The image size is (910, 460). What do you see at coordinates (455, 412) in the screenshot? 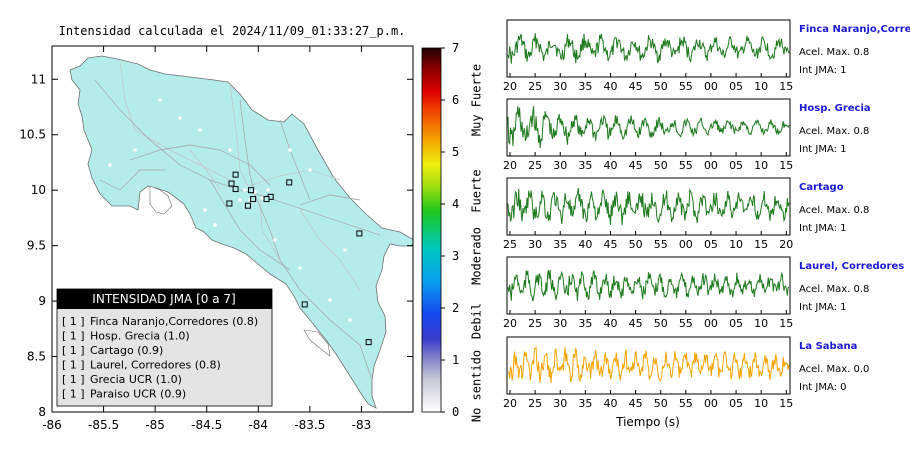
I see `colorbar-tick-label: 0` at bounding box center [455, 412].